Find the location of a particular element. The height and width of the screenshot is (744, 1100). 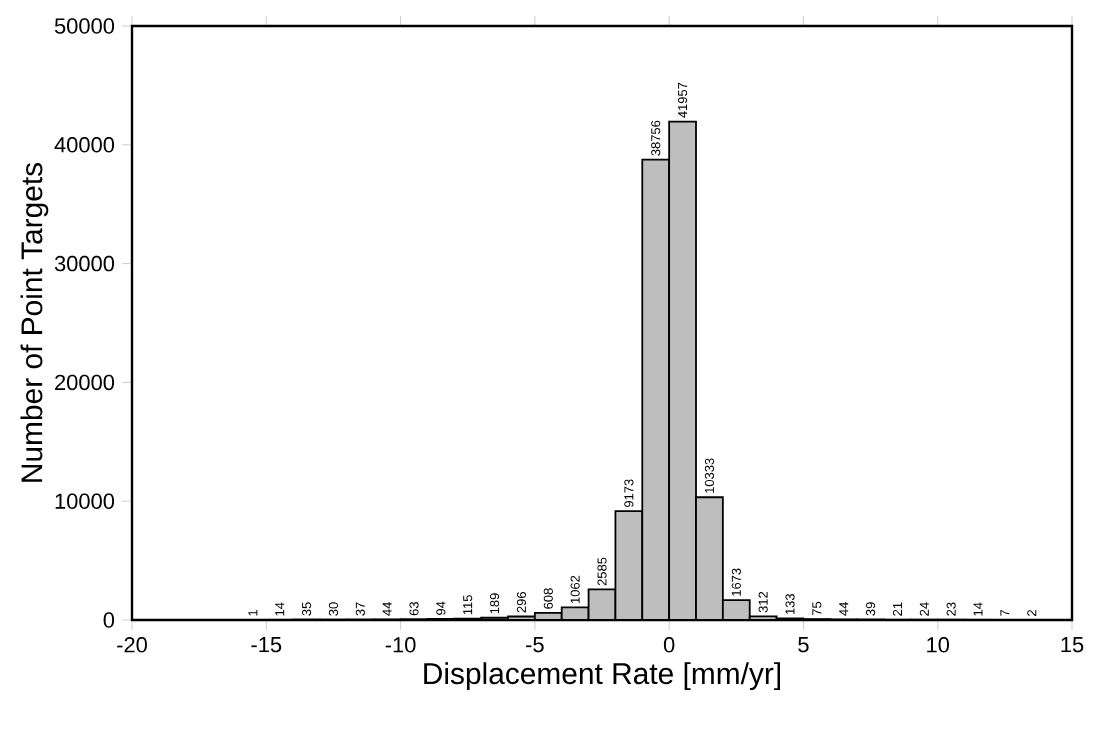

y-tick-label: 30000 is located at coordinates (84, 263).